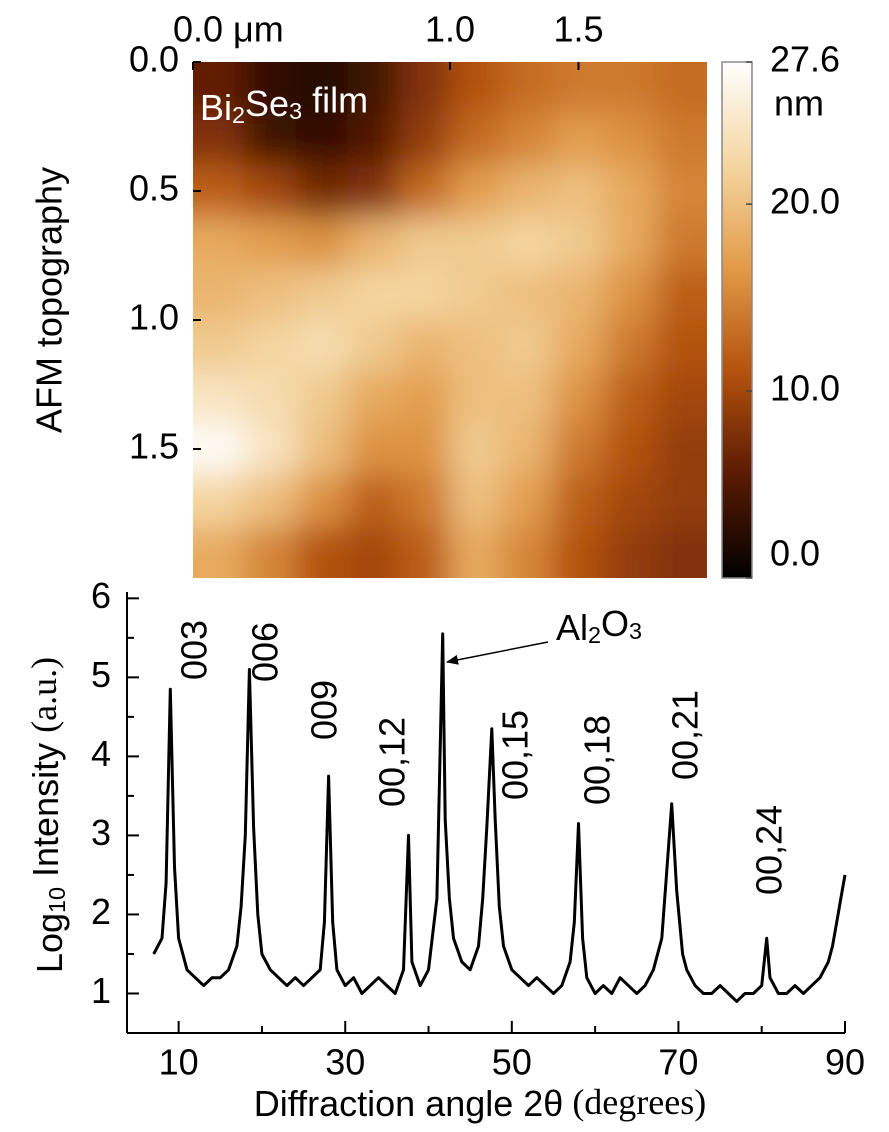 This screenshot has width=889, height=1132. I want to click on substrate-label-part: O, so click(615, 623).